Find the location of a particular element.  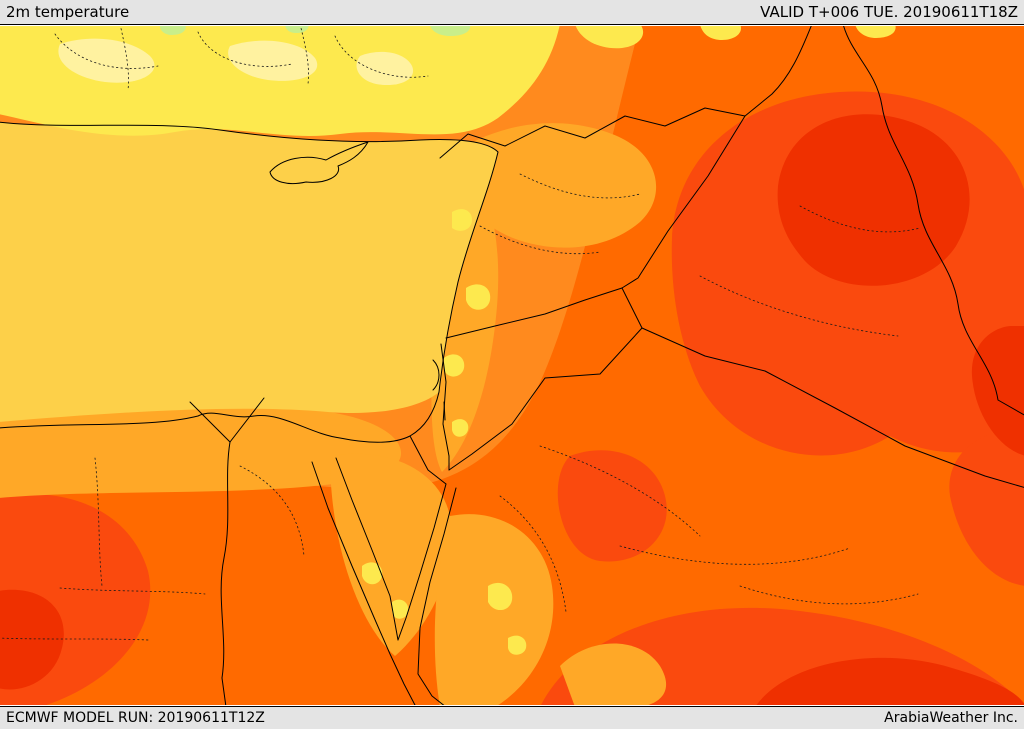

brand-label: ArabiaWeather Inc. is located at coordinates (951, 718).